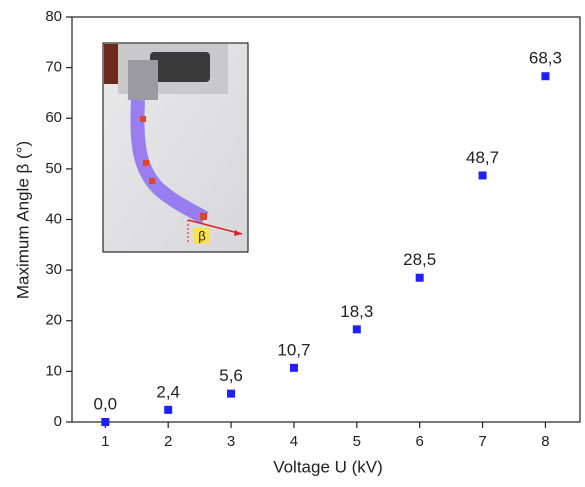  What do you see at coordinates (201, 235) in the screenshot?
I see `inset-label: β` at bounding box center [201, 235].